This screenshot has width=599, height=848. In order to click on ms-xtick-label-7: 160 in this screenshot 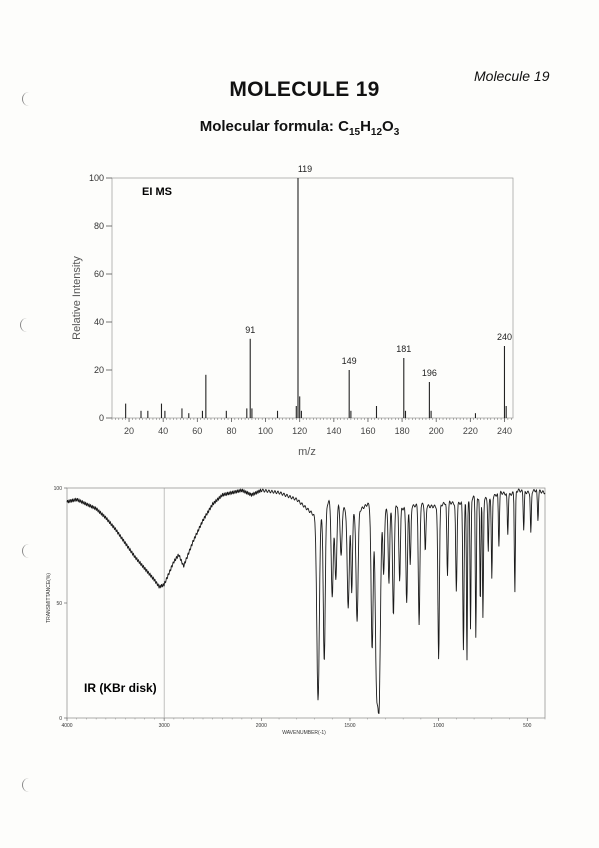, I will do `click(367, 431)`.